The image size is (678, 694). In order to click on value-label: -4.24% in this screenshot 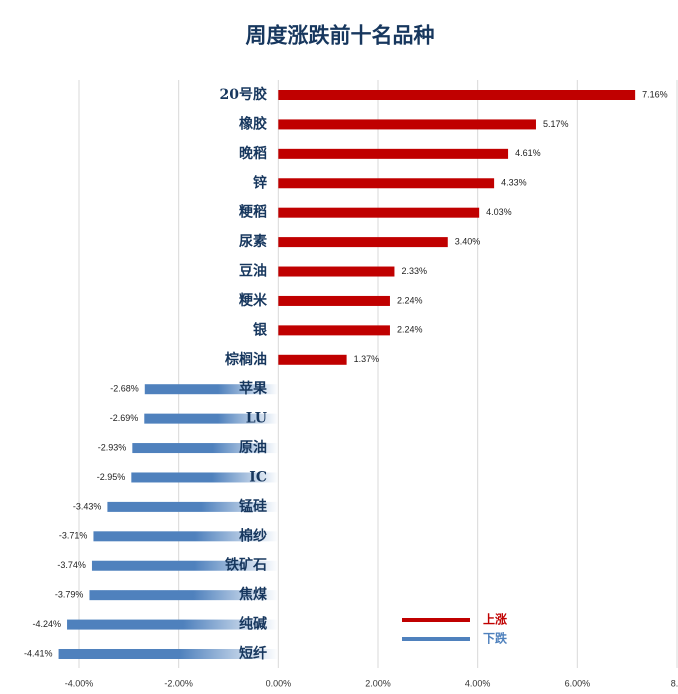, I will do `click(47, 624)`.